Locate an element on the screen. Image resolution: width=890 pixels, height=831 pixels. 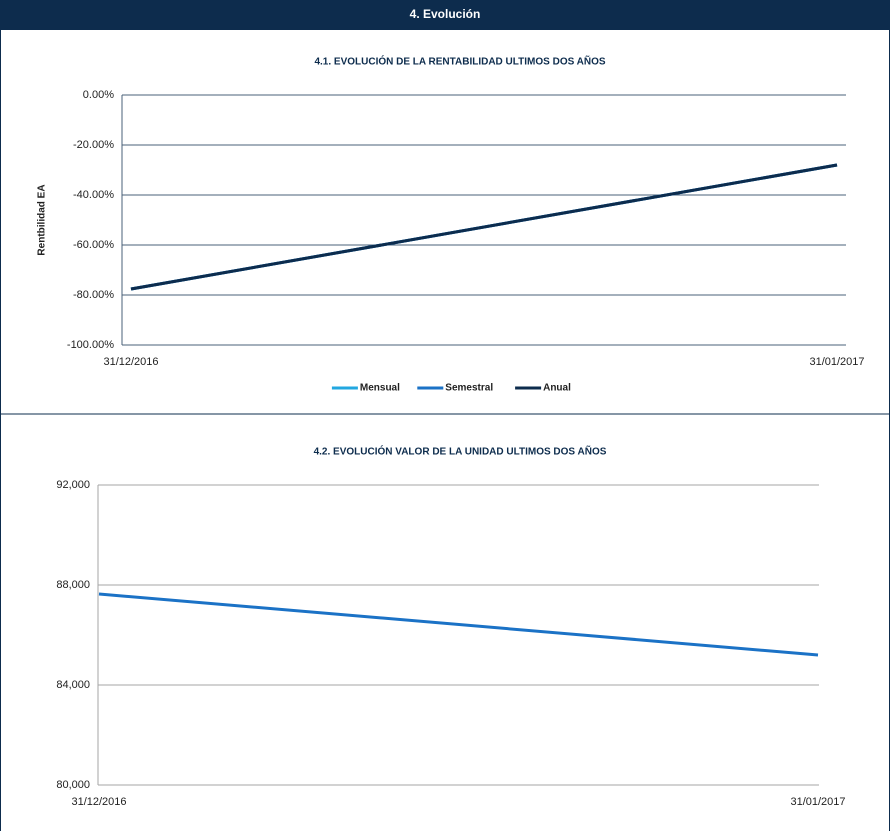
legend-label: Mensual is located at coordinates (380, 388).